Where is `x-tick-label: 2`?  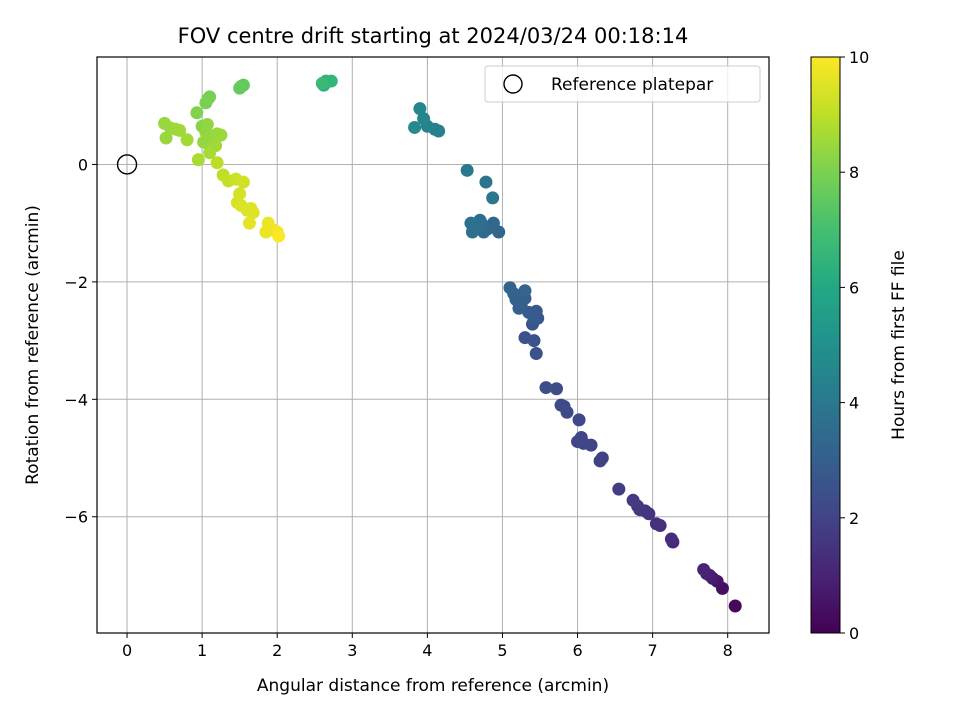 x-tick-label: 2 is located at coordinates (277, 650).